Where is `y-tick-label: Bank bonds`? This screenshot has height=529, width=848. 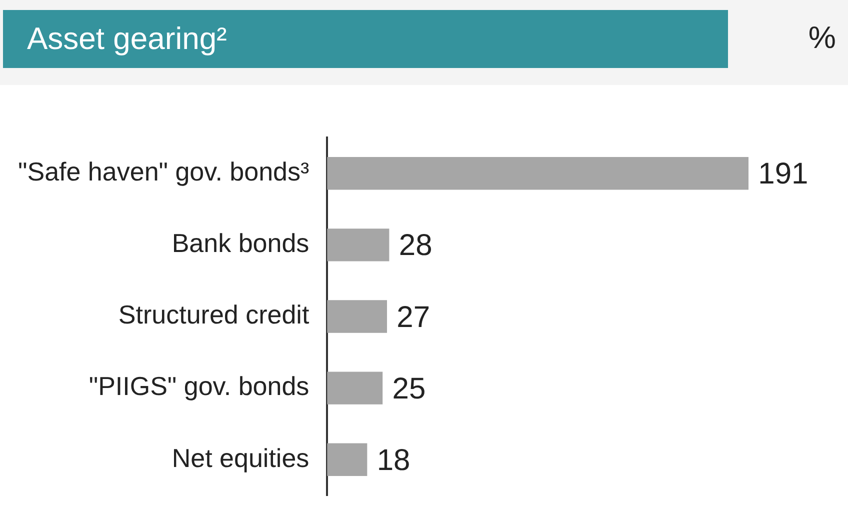
y-tick-label: Bank bonds is located at coordinates (241, 243).